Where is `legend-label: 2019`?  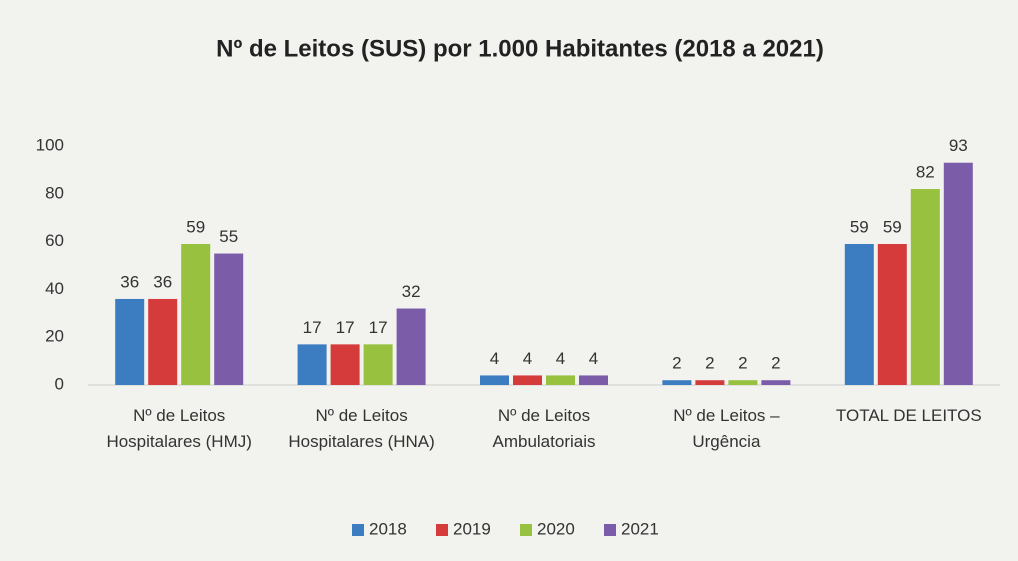
legend-label: 2019 is located at coordinates (472, 528).